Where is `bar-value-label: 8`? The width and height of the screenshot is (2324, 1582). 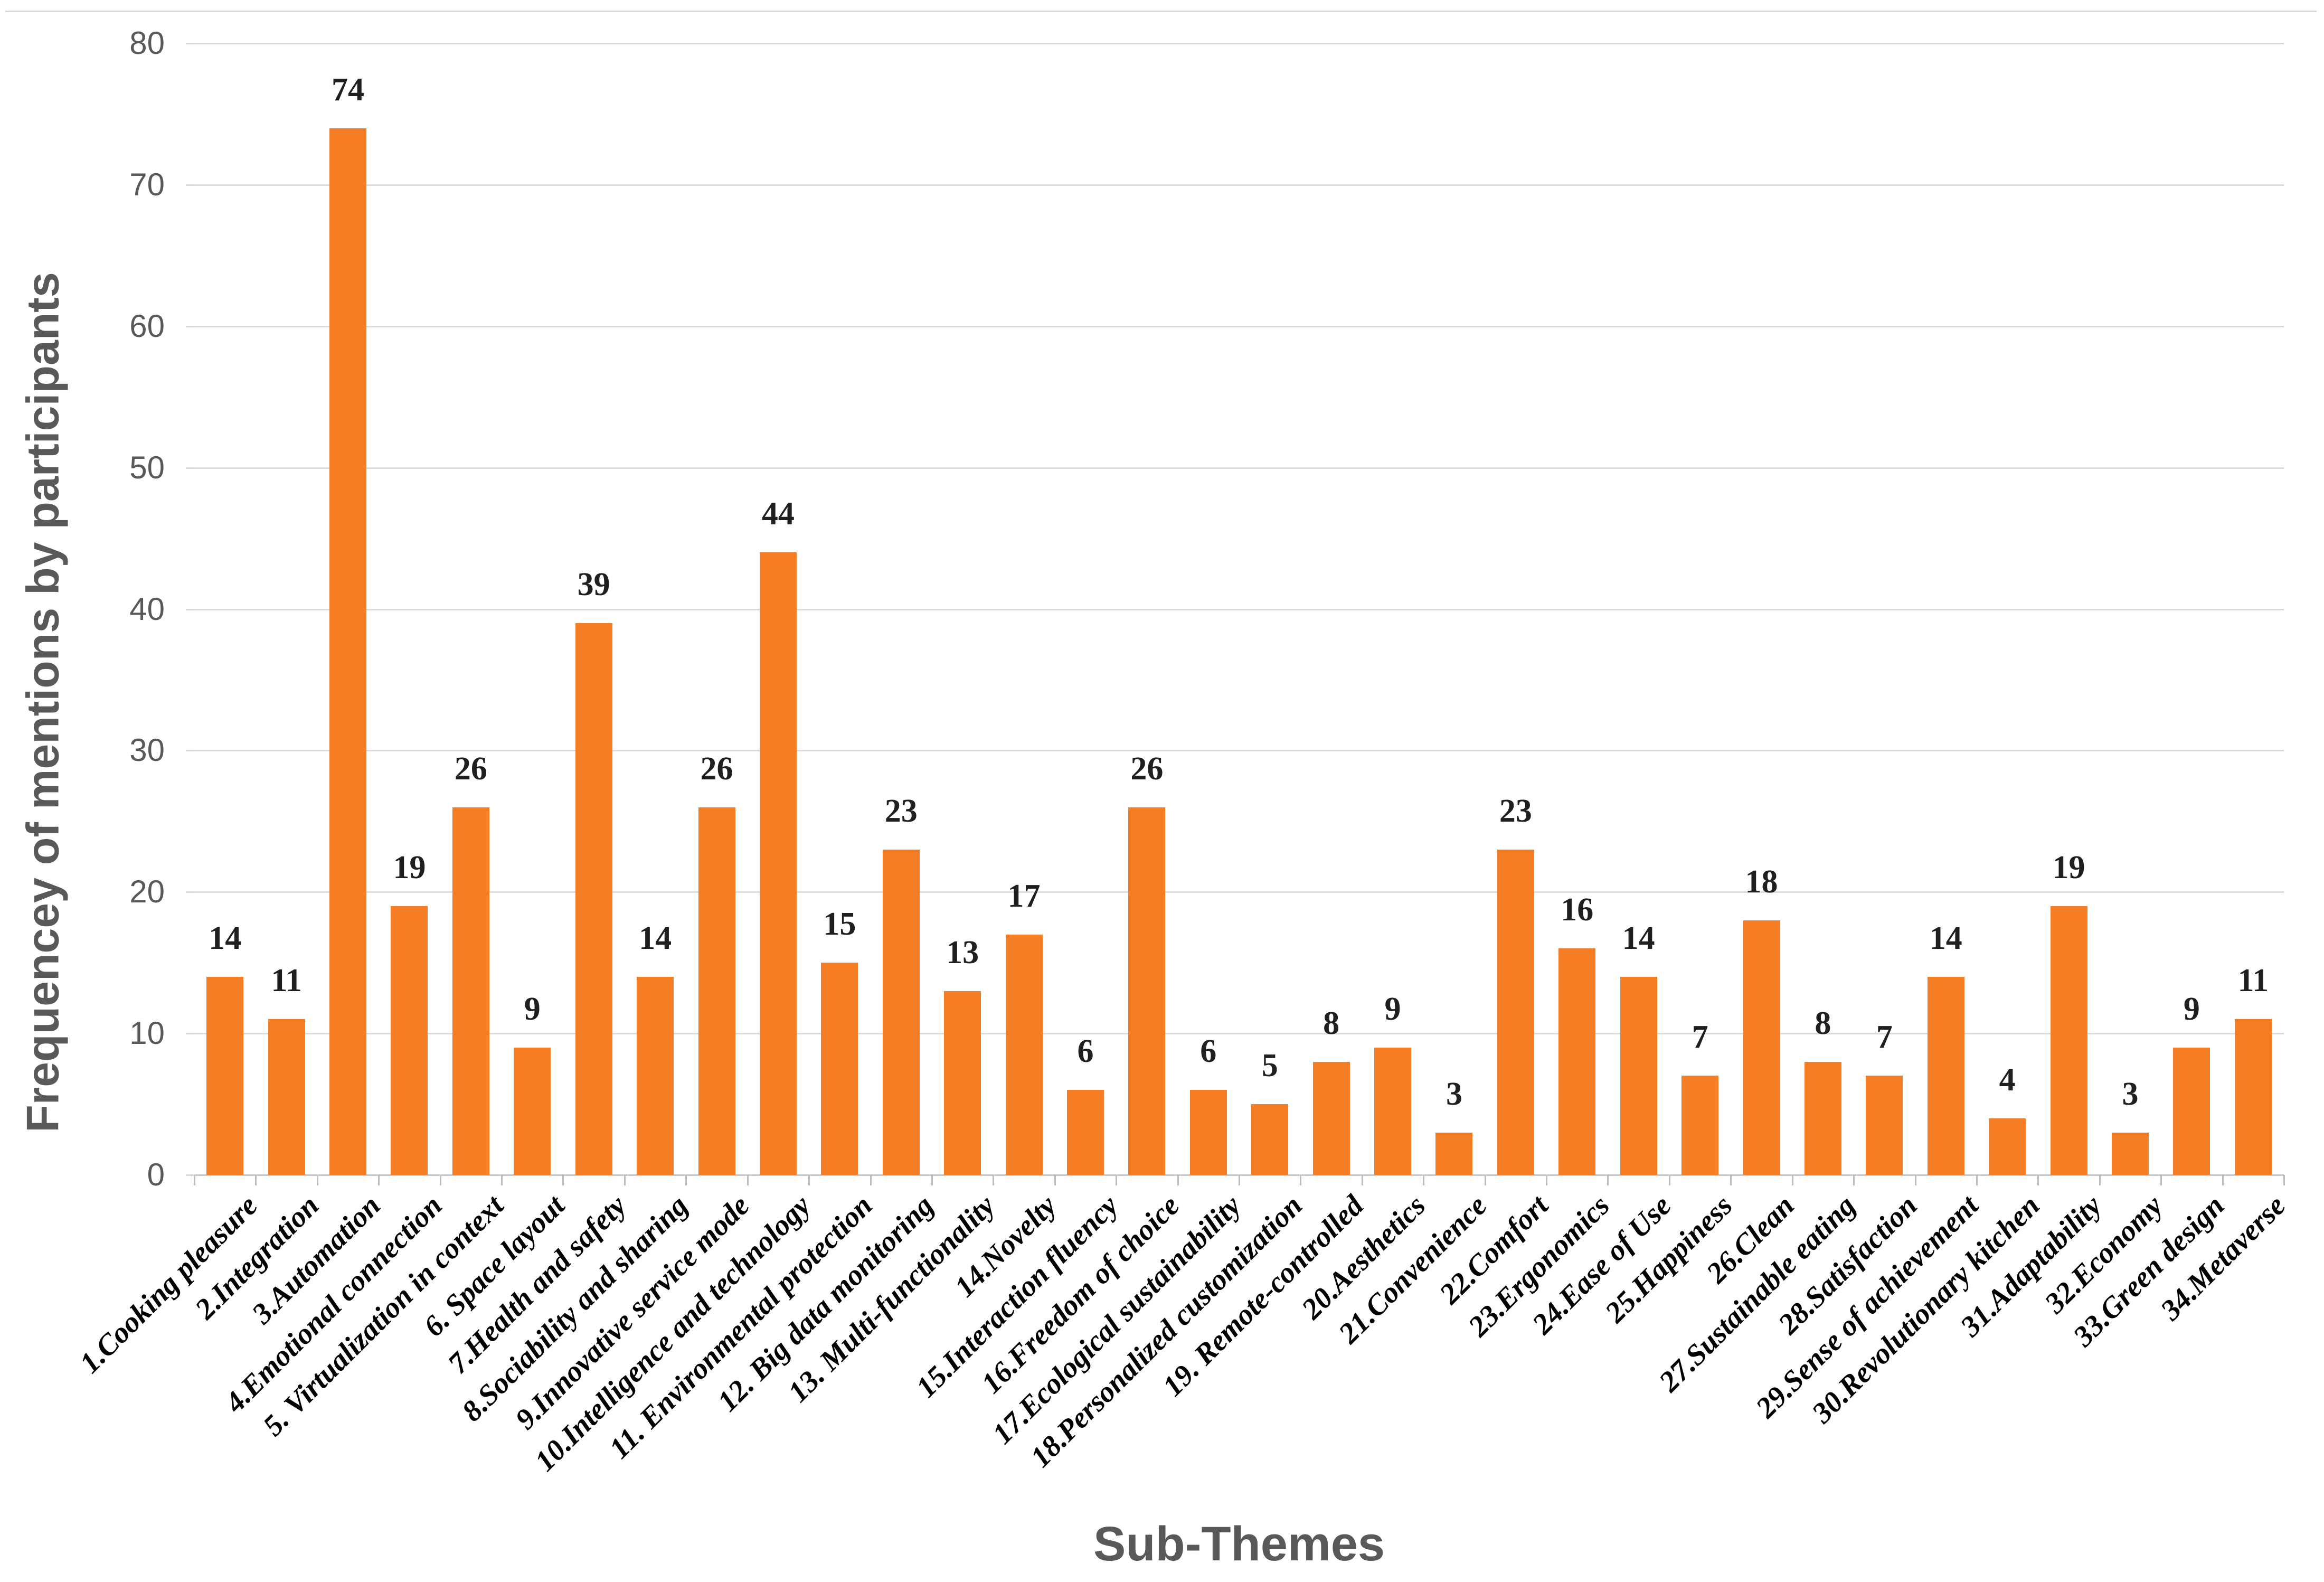 bar-value-label: 8 is located at coordinates (1331, 1023).